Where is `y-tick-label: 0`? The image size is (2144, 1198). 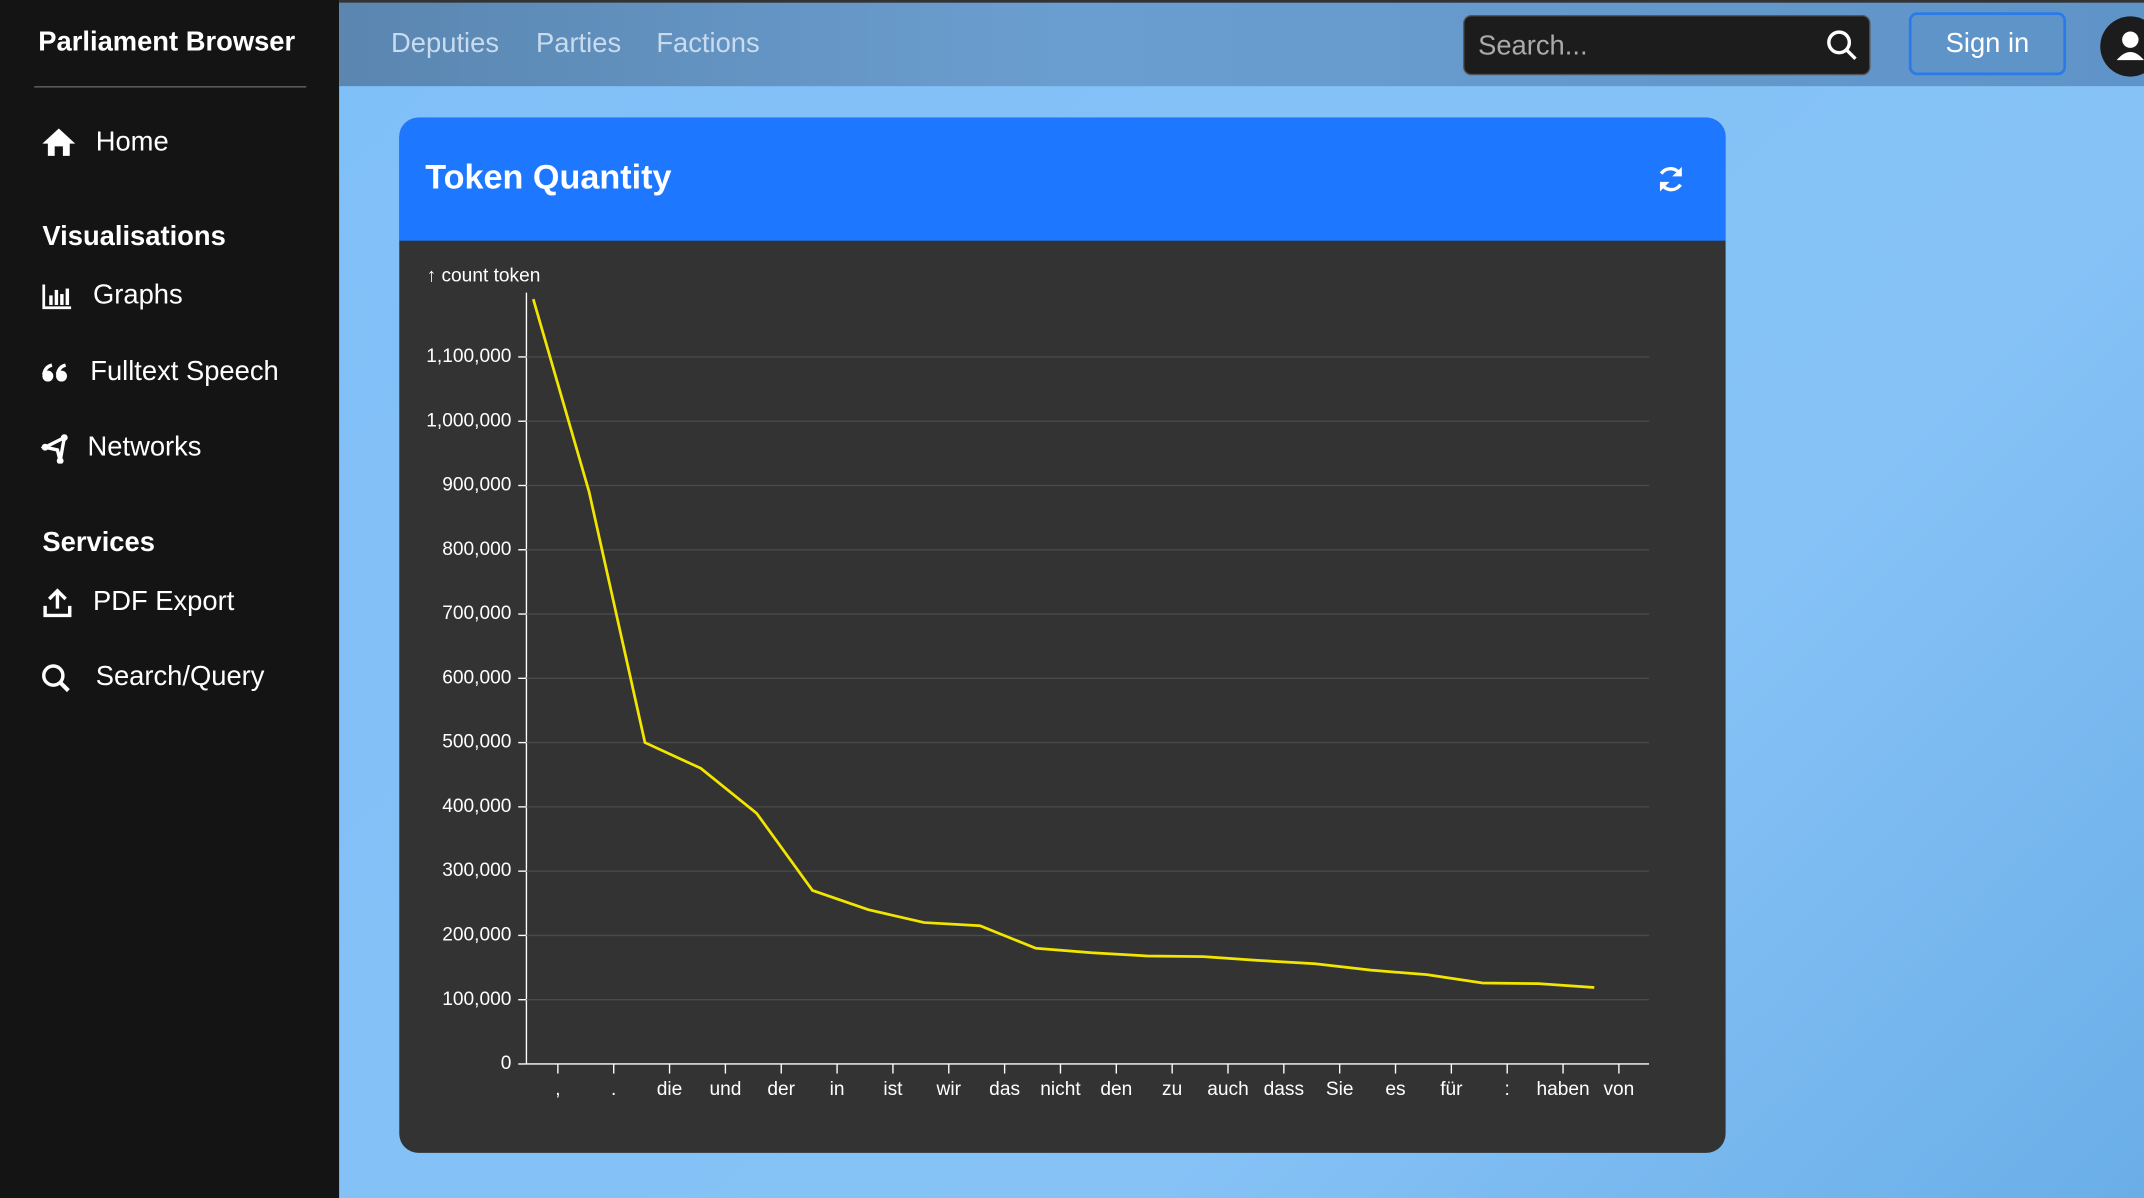 y-tick-label: 0 is located at coordinates (506, 1063).